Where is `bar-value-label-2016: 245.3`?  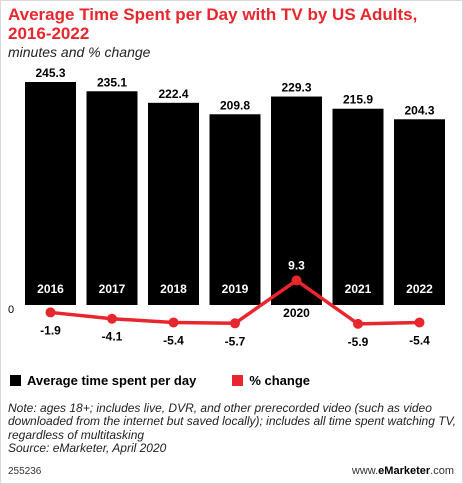 bar-value-label-2016: 245.3 is located at coordinates (50, 73).